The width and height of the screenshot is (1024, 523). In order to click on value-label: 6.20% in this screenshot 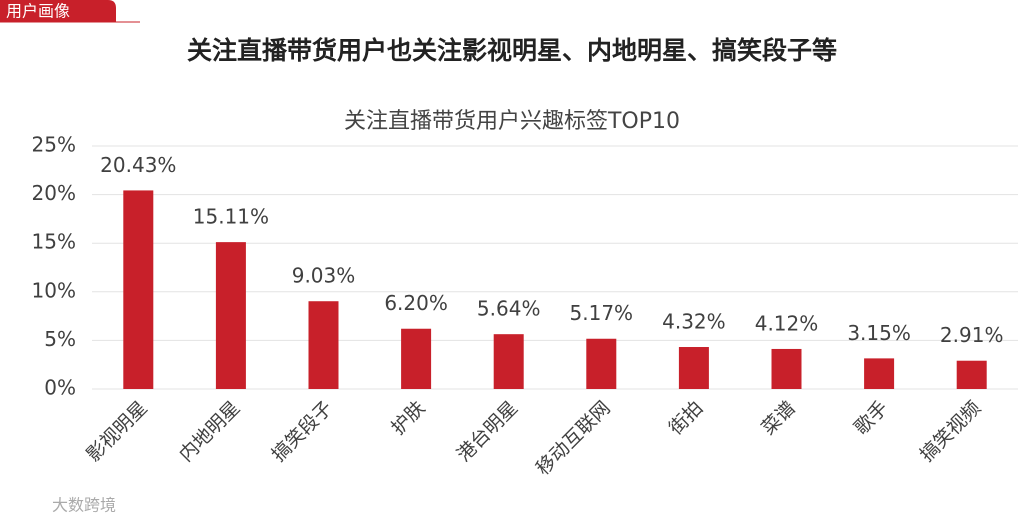, I will do `click(416, 303)`.